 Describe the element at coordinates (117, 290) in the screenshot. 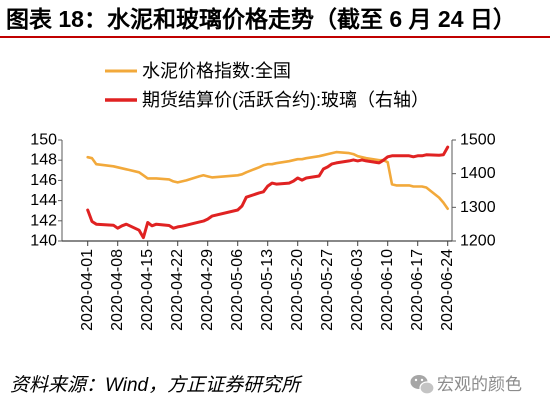

I see `x-tick-label: 2020-04-08` at that location.